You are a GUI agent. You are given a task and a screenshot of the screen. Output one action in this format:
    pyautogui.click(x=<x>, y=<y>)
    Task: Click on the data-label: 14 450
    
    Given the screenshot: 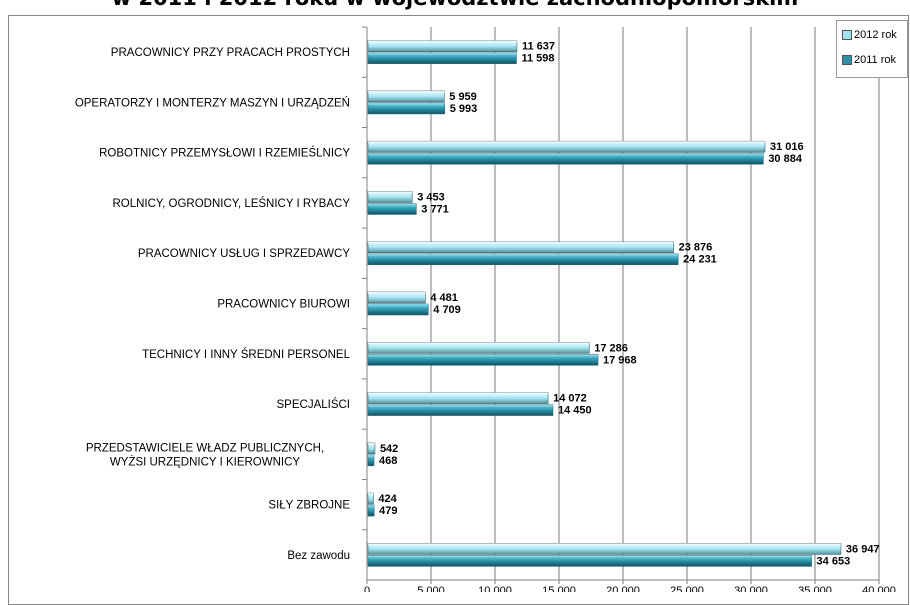 What is the action you would take?
    pyautogui.click(x=575, y=411)
    